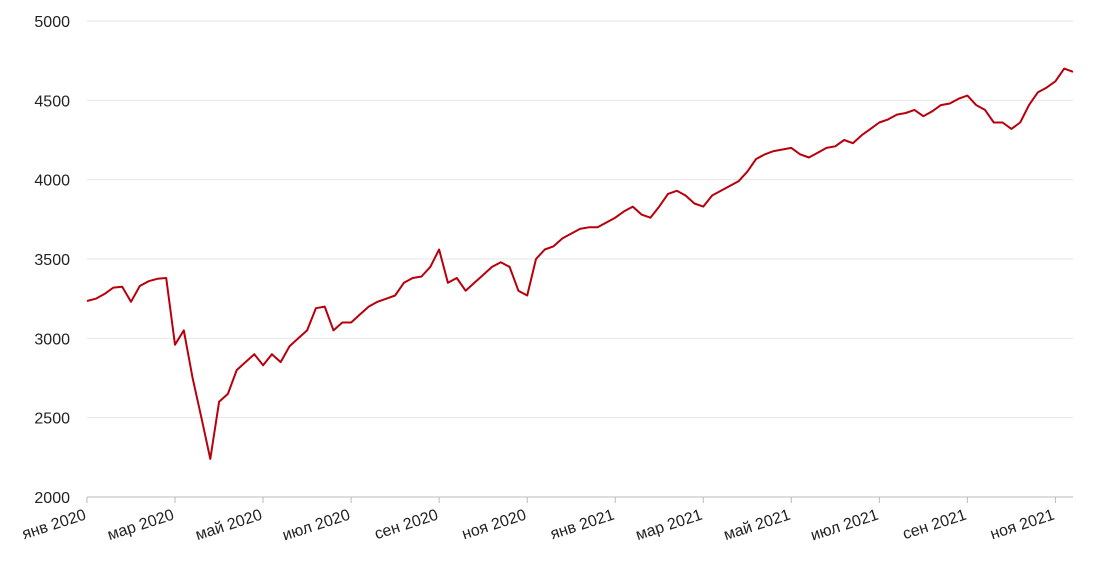  I want to click on x-tick-label: мар 2021, so click(669, 525).